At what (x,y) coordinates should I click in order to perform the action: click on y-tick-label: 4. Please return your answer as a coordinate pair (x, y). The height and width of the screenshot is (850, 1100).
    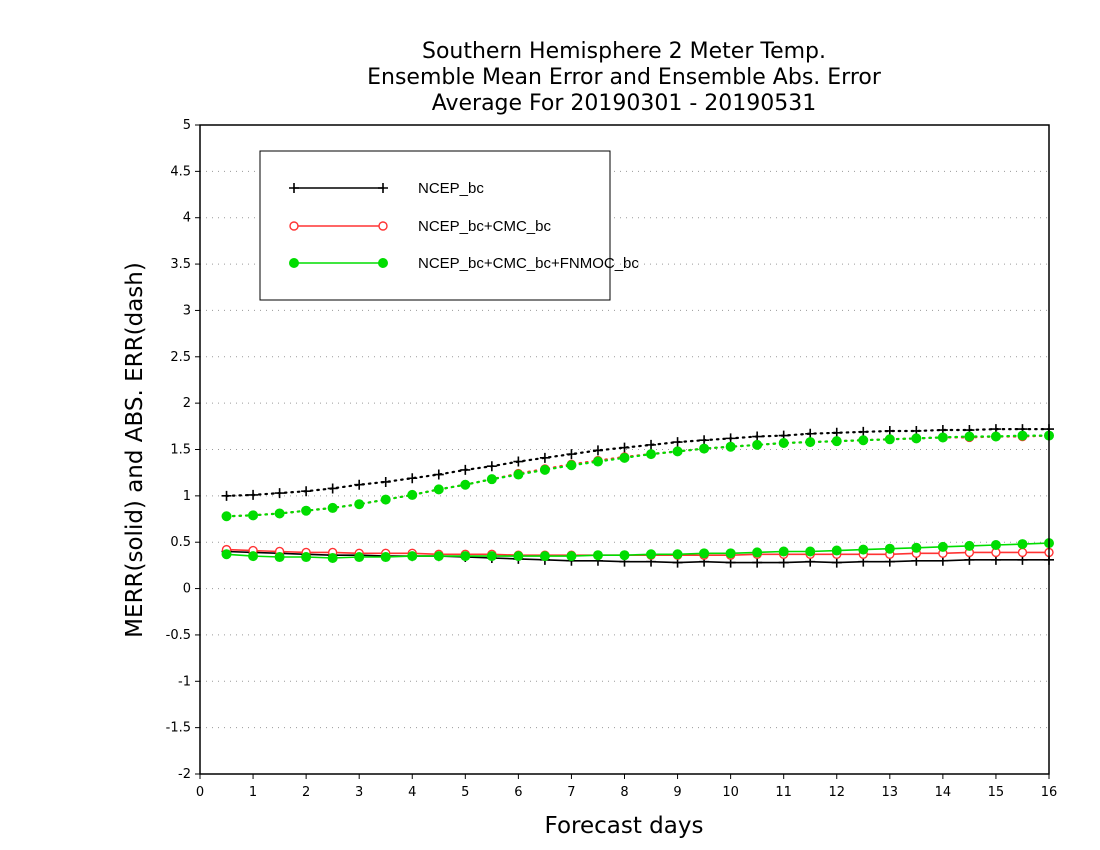
    Looking at the image, I should click on (187, 218).